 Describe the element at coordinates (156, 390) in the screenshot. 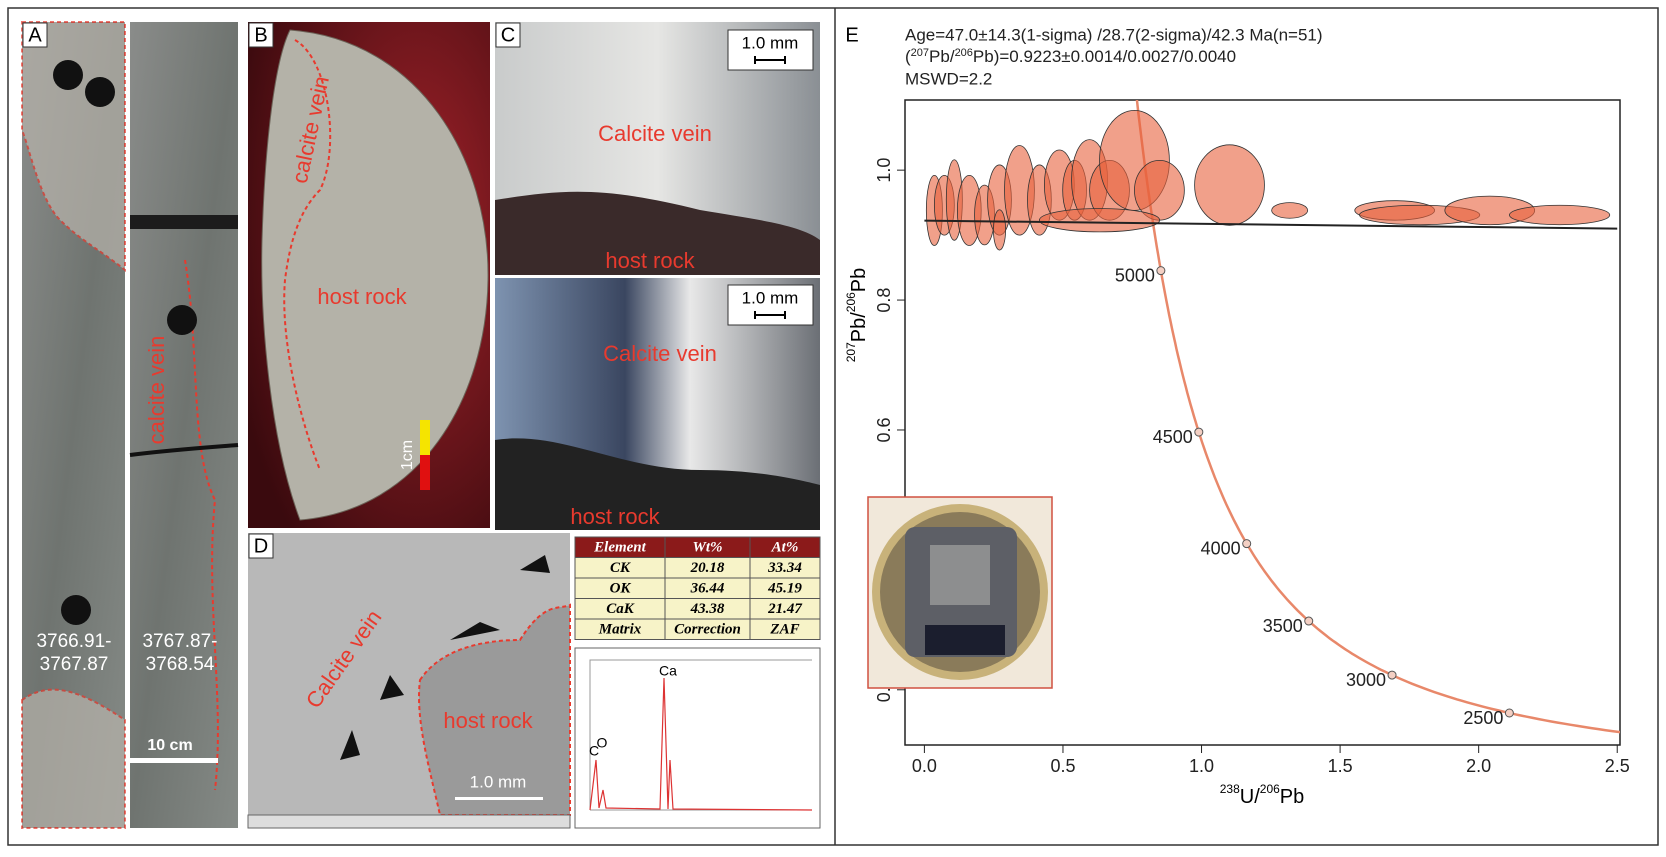

I see `vein-label: calcite vein` at that location.